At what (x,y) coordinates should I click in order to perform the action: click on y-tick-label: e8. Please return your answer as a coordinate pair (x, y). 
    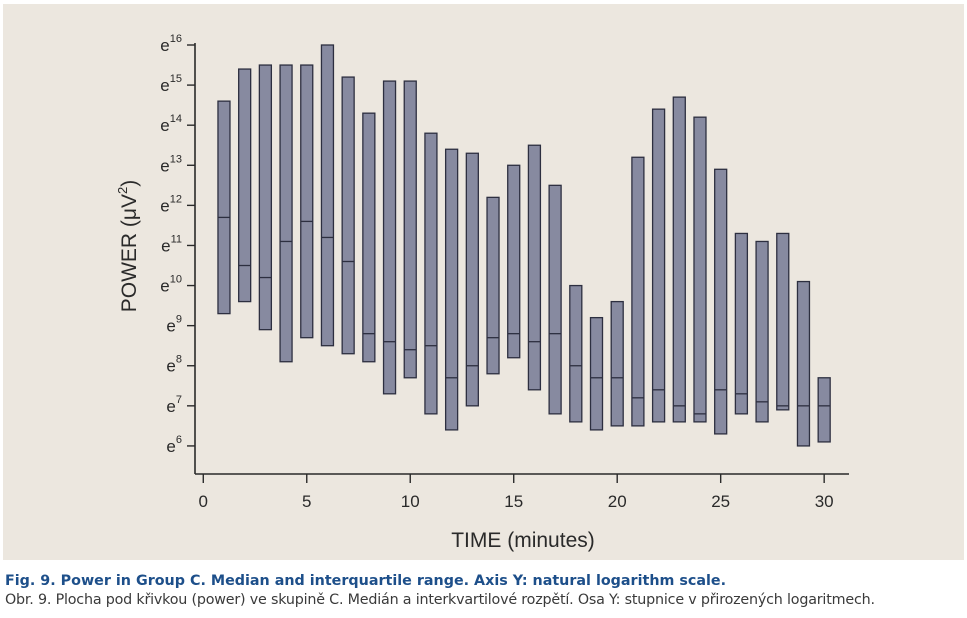
    Looking at the image, I should click on (174, 365).